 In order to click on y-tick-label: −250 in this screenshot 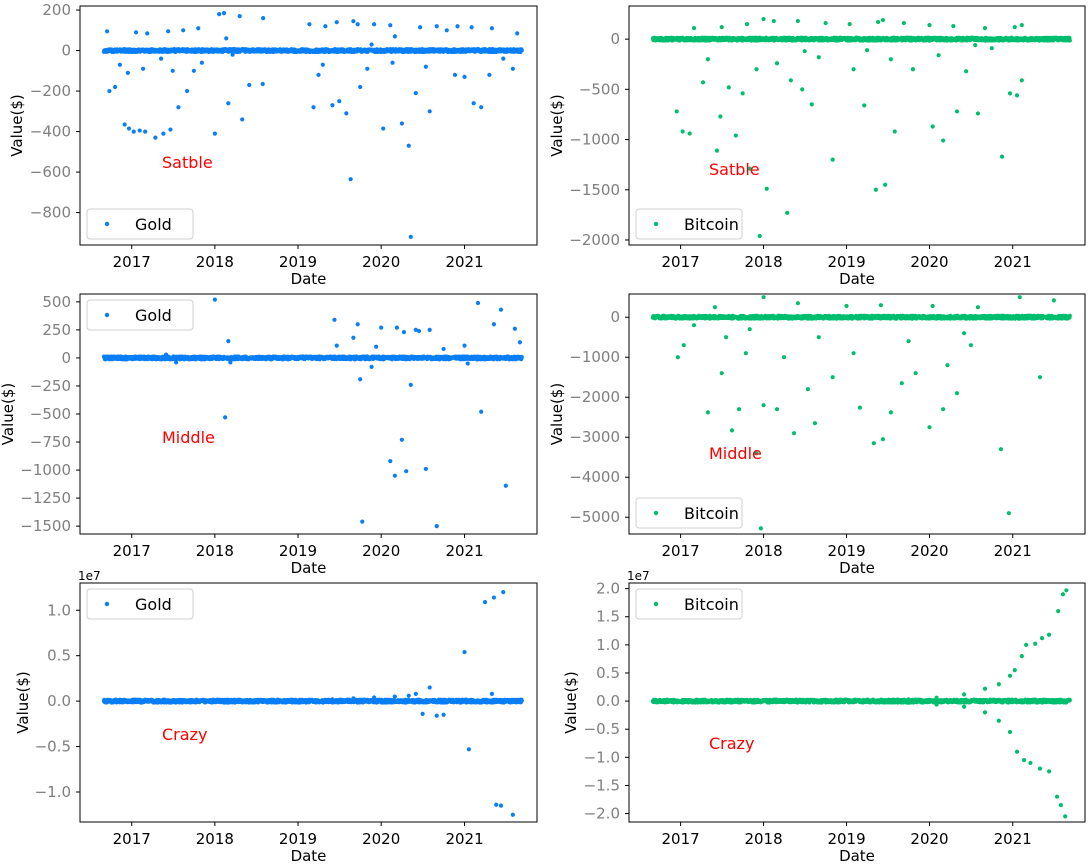, I will do `click(50, 386)`.